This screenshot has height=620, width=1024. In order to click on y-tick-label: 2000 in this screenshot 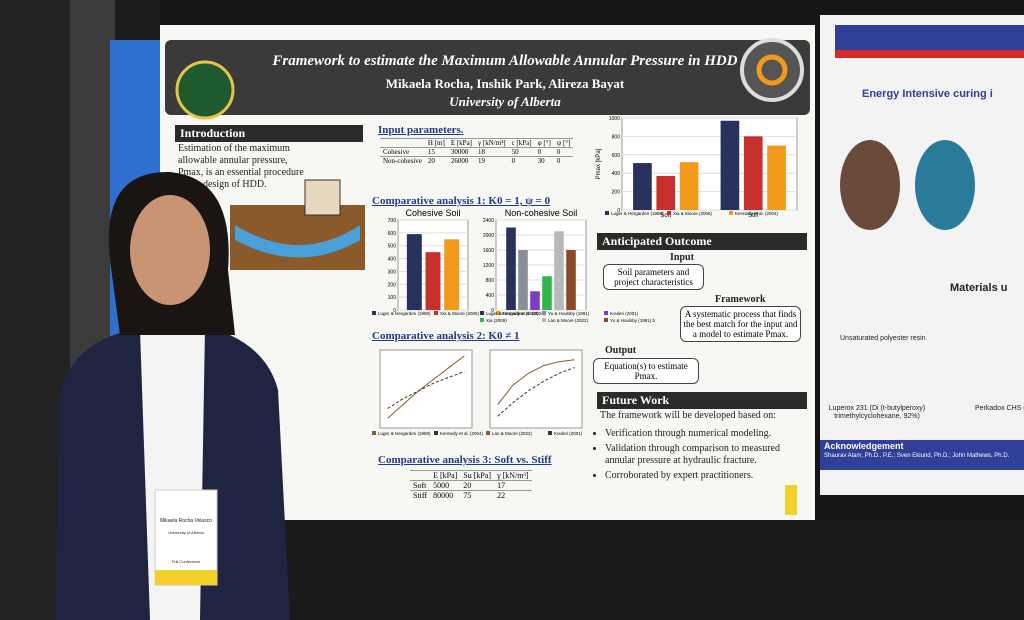, I will do `click(488, 236)`.